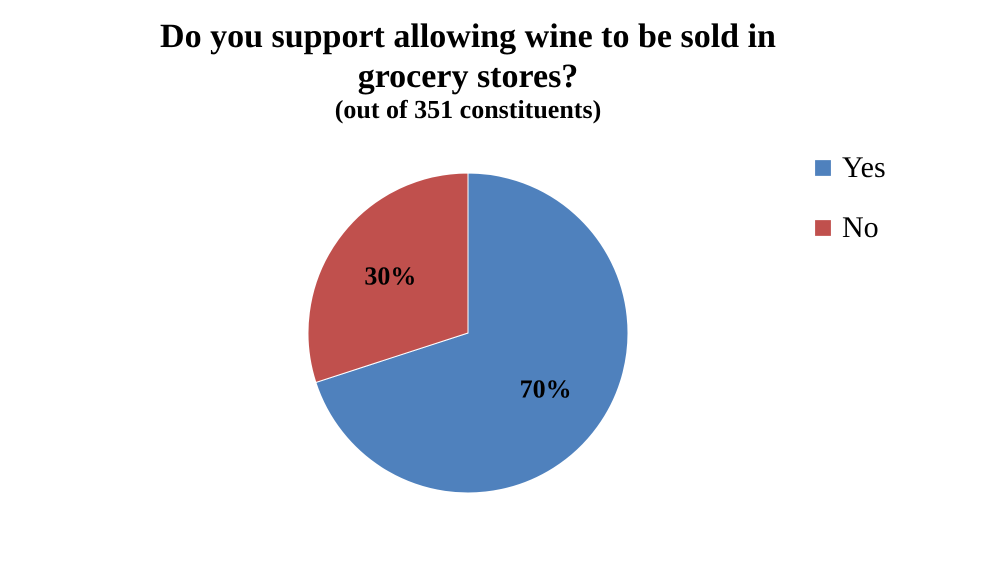 This screenshot has width=995, height=580. What do you see at coordinates (546, 389) in the screenshot?
I see `data-label: 70%` at bounding box center [546, 389].